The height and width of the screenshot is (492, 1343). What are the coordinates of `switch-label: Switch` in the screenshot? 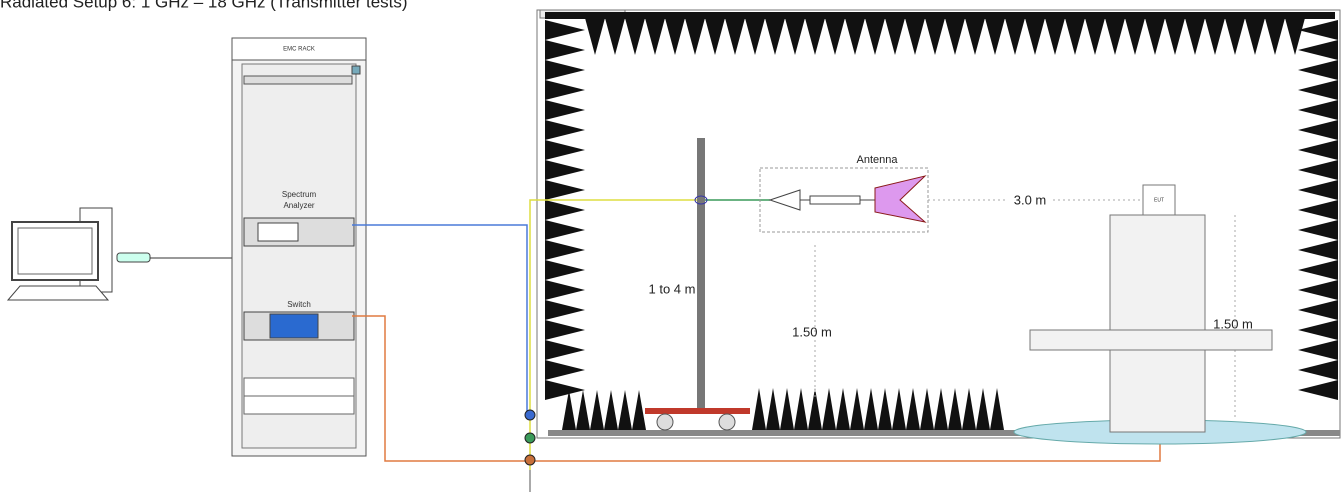 It's located at (299, 304).